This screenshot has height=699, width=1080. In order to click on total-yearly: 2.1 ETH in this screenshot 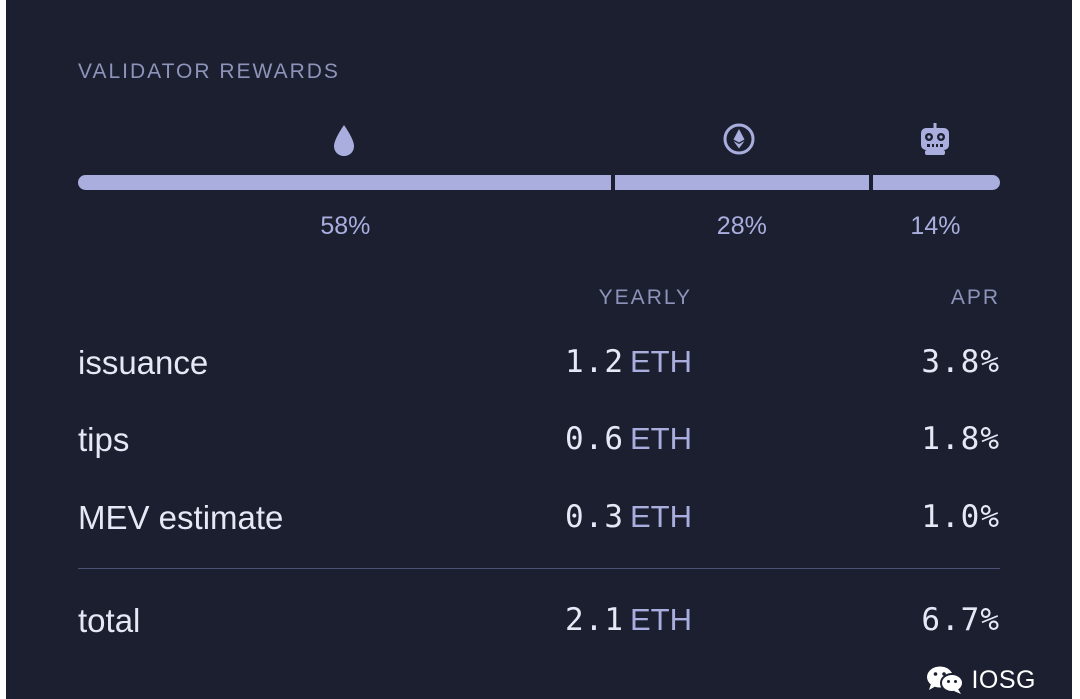, I will do `click(628, 620)`.